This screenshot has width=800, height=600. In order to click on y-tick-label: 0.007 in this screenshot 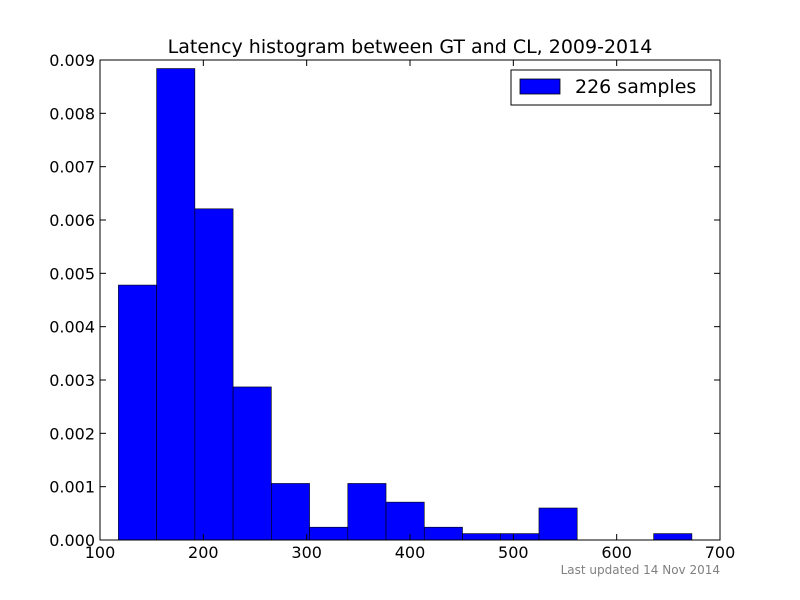, I will do `click(72, 167)`.